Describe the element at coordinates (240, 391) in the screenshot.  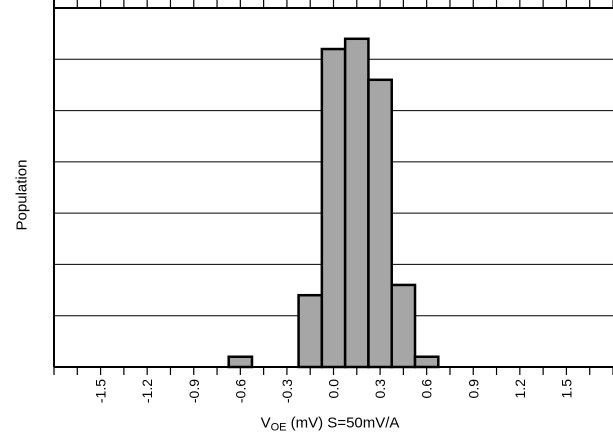
I see `x-tick-label: -0.6` at that location.